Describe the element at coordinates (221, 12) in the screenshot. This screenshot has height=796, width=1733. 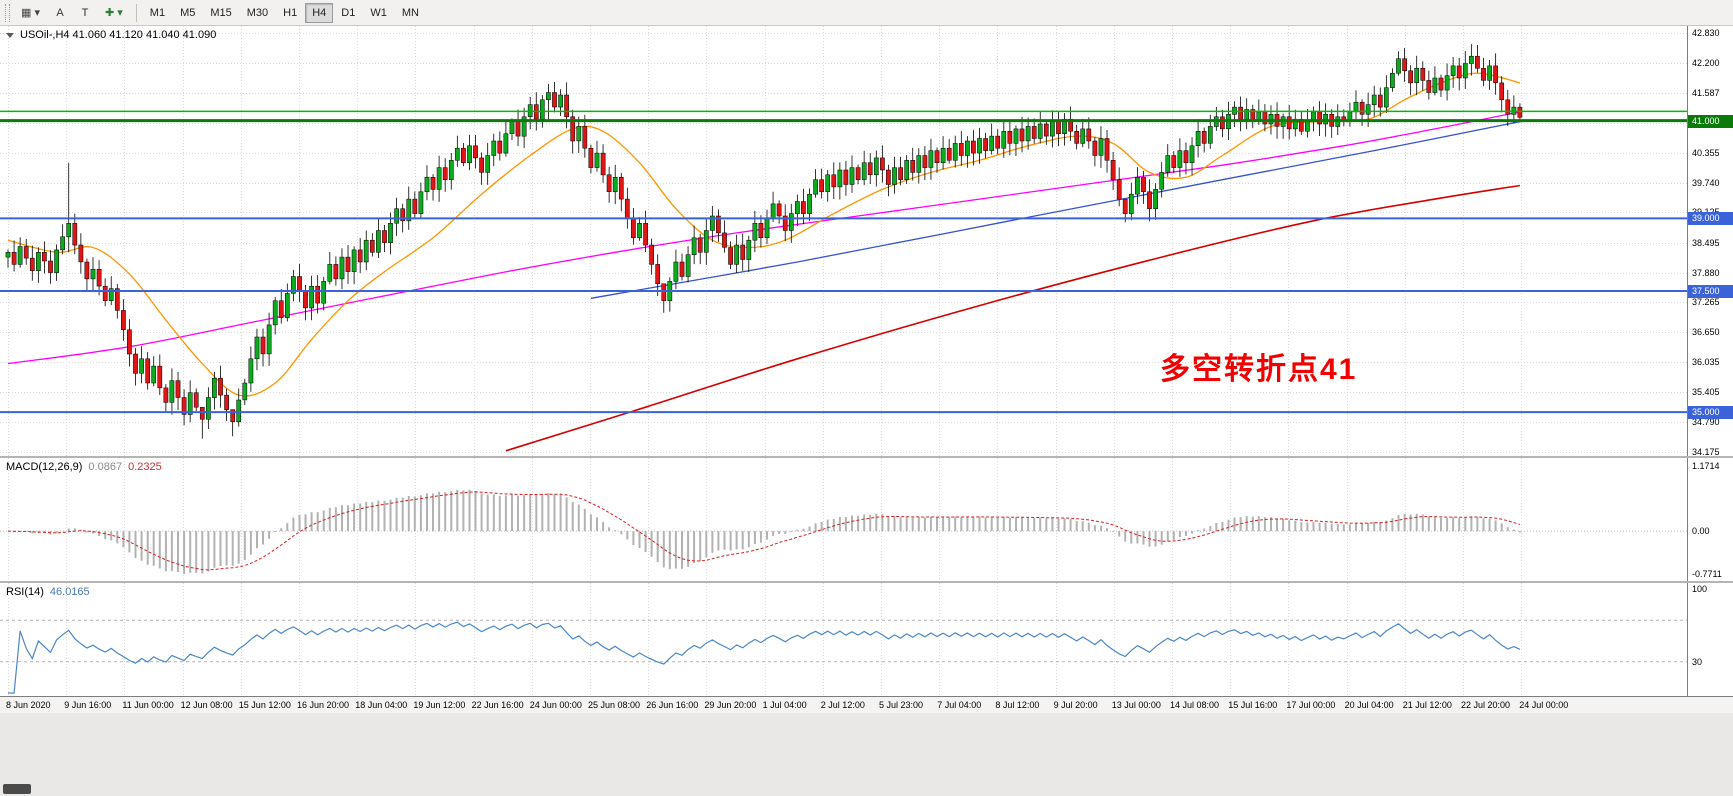
I see `timeframe-button-m15: M15` at that location.